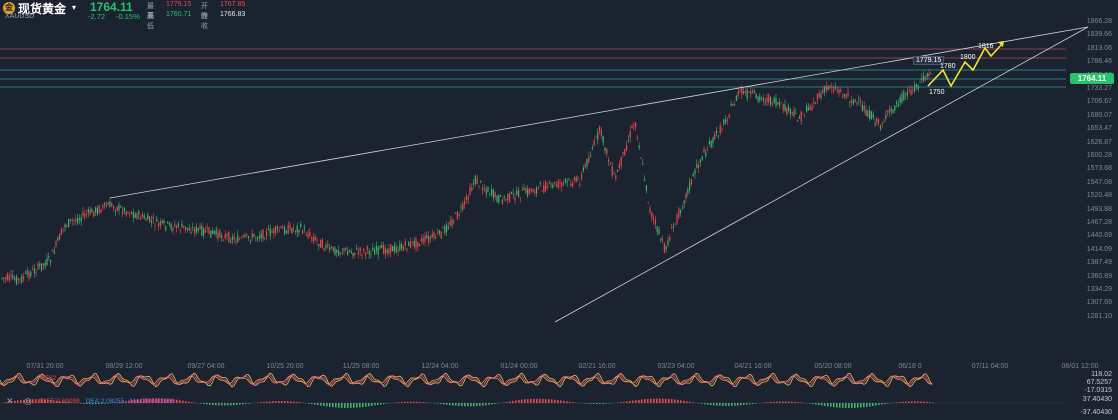 This screenshot has height=420, width=1118. Describe the element at coordinates (968, 57) in the screenshot. I see `annotation-1800: 1800` at that location.